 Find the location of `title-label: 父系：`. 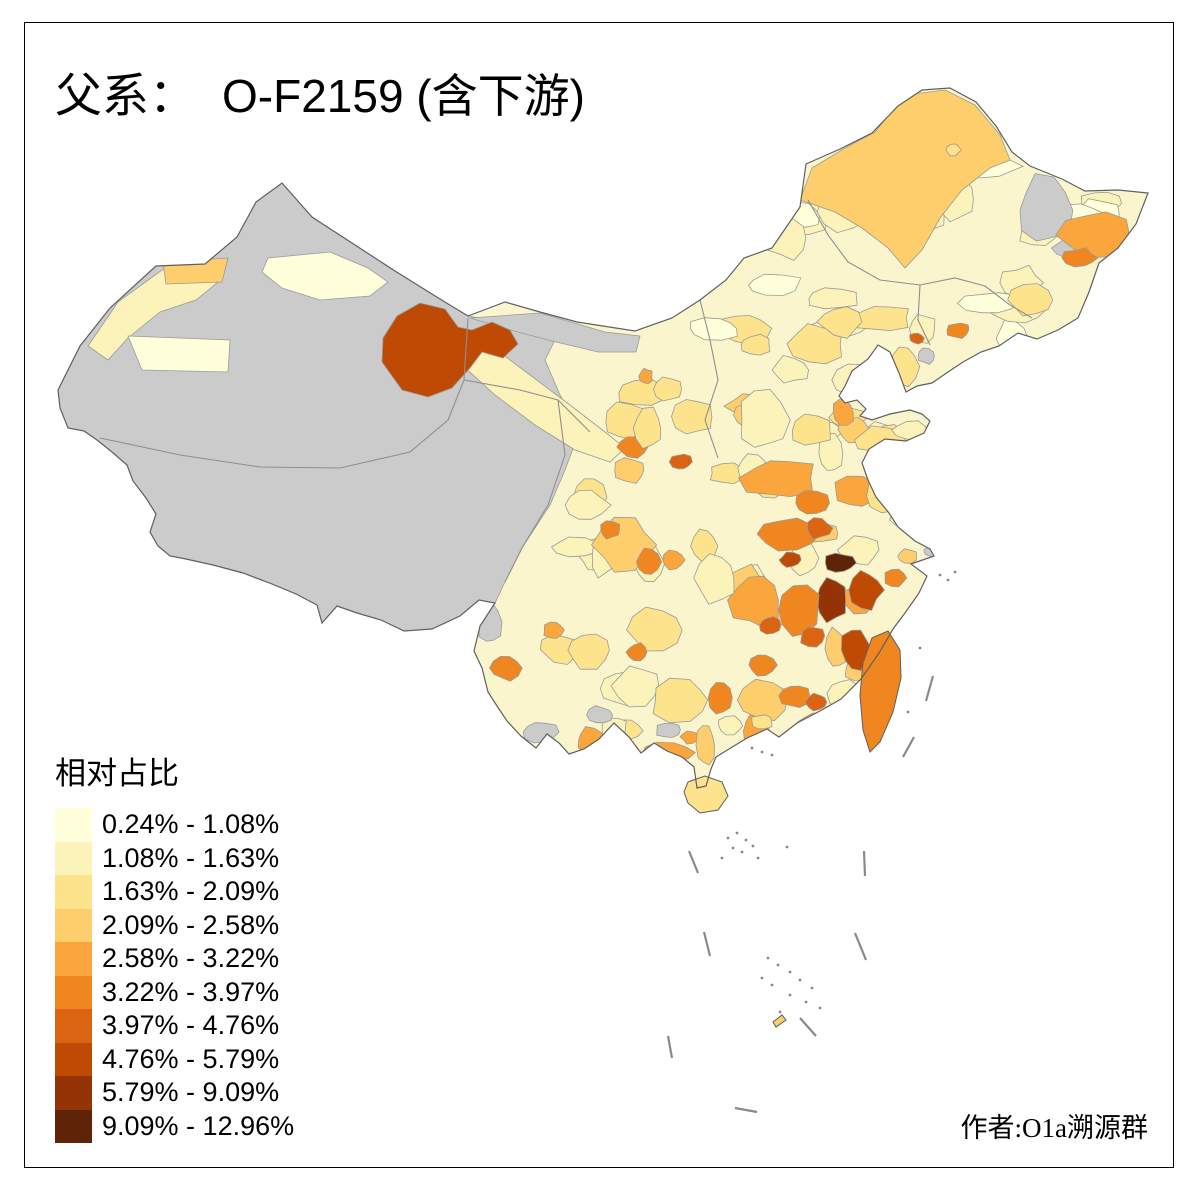

title-label: 父系： is located at coordinates (125, 97).